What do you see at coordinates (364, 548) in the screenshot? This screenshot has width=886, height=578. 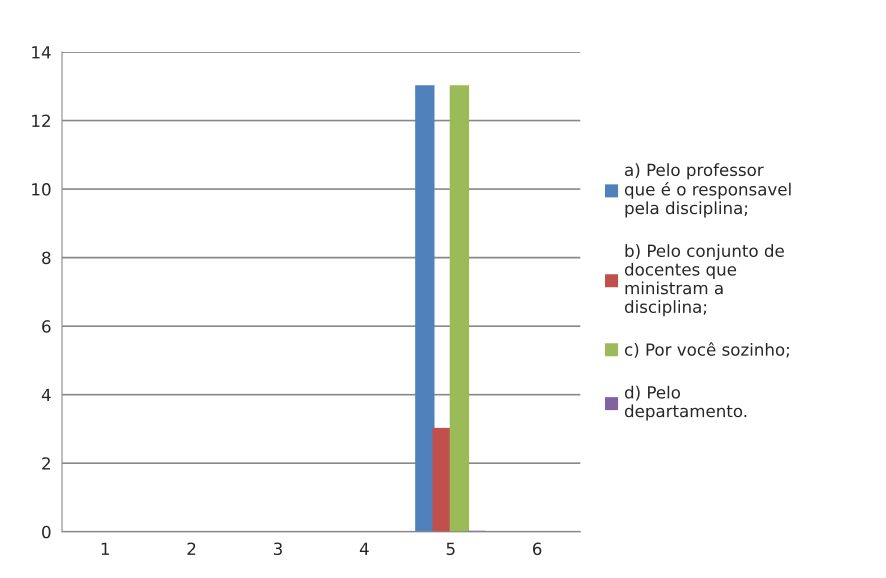 I see `x-tick-label: 4` at bounding box center [364, 548].